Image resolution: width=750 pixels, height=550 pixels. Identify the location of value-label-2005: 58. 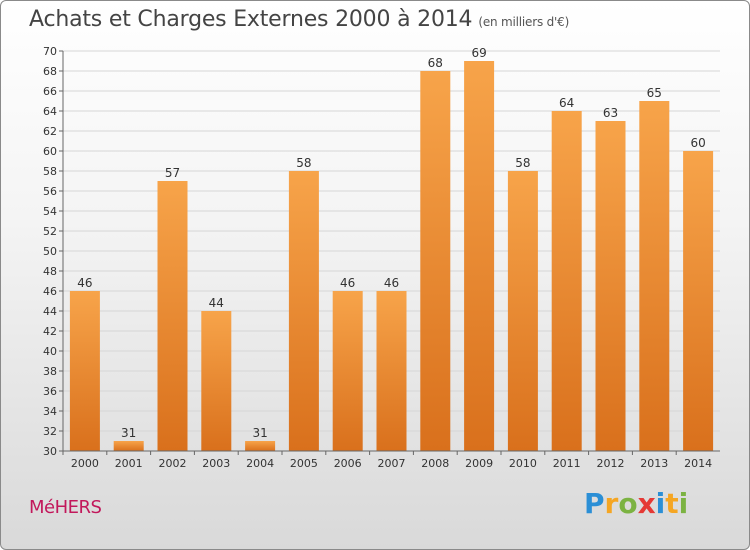
(303, 163).